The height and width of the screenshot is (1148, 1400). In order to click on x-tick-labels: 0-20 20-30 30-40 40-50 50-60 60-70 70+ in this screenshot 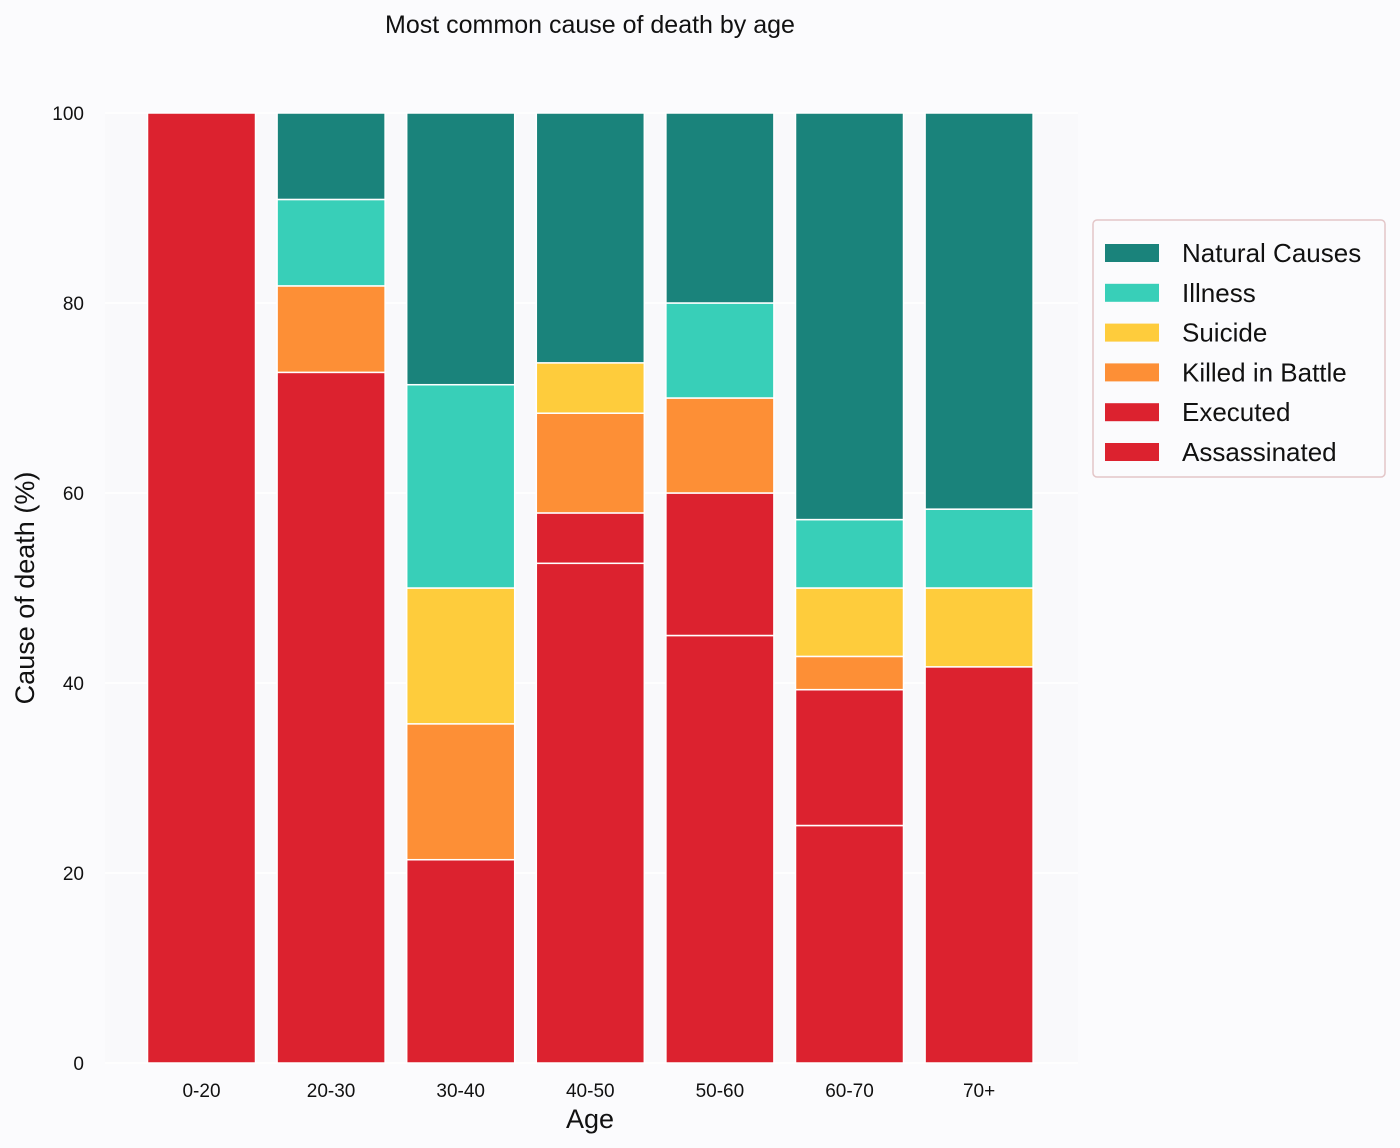, I will do `click(588, 1091)`.